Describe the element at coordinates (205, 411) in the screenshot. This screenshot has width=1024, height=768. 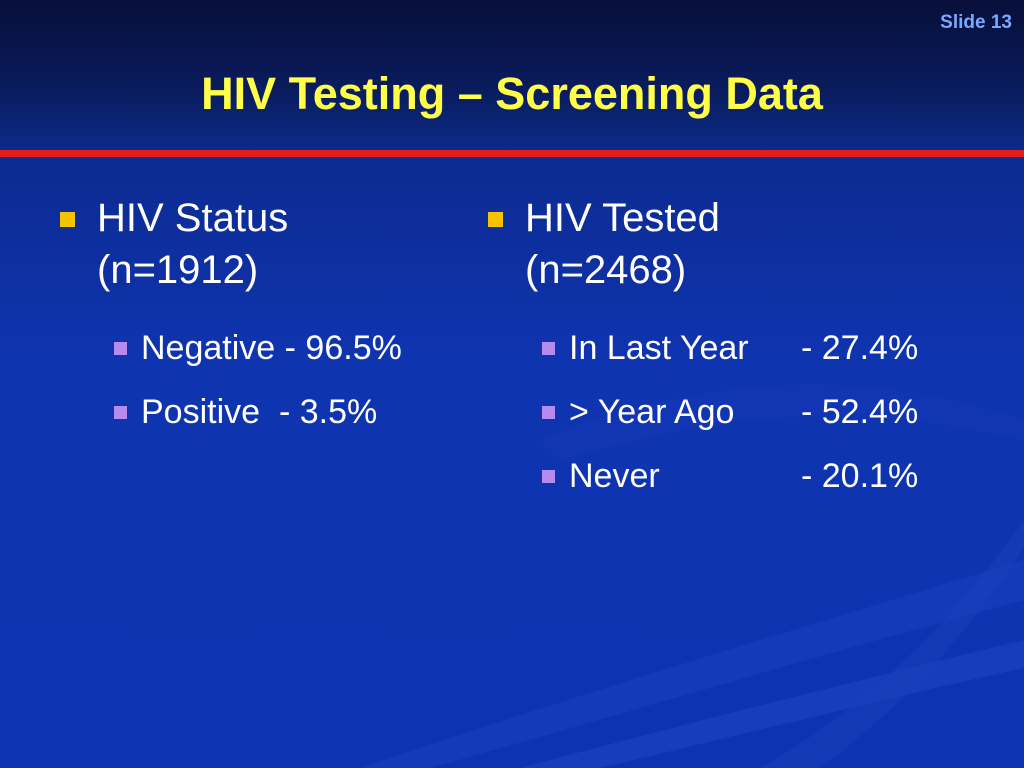
I see `list-item-label: Positive` at that location.